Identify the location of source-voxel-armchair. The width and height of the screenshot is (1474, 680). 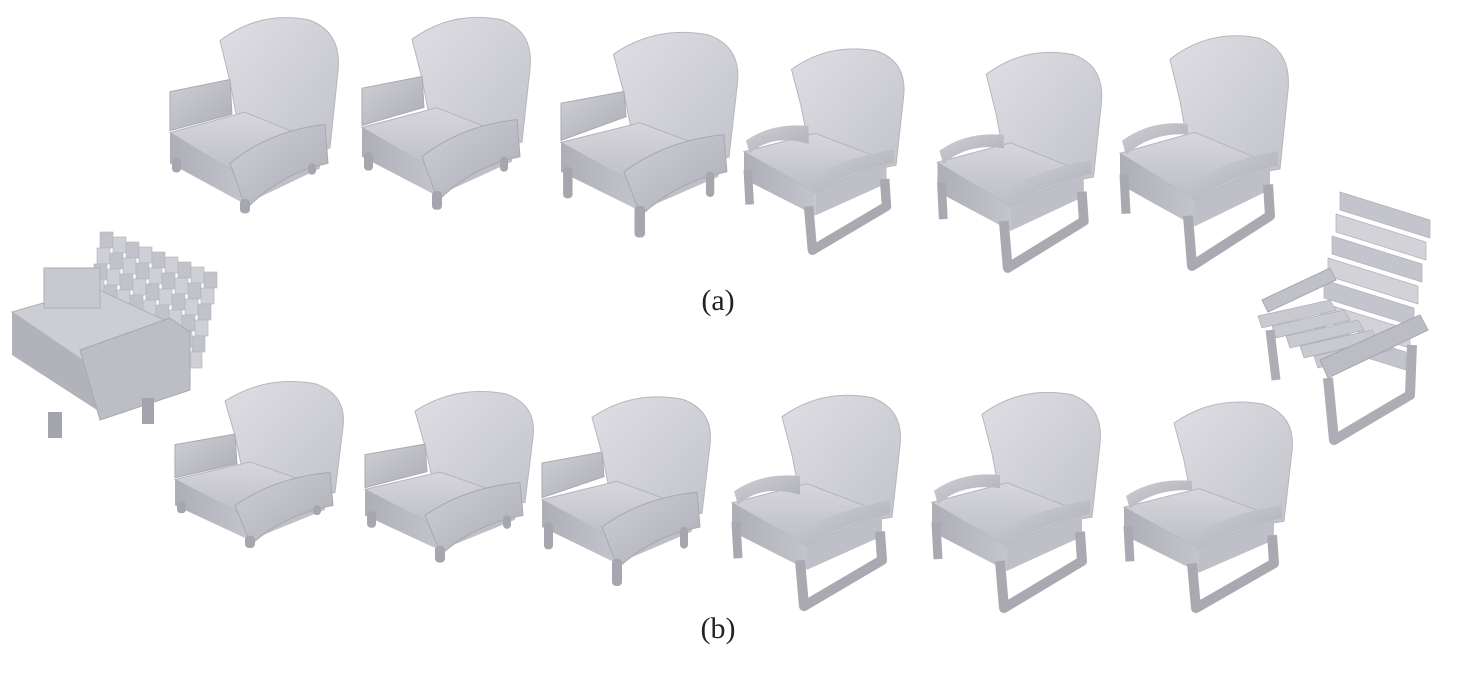
(114, 334).